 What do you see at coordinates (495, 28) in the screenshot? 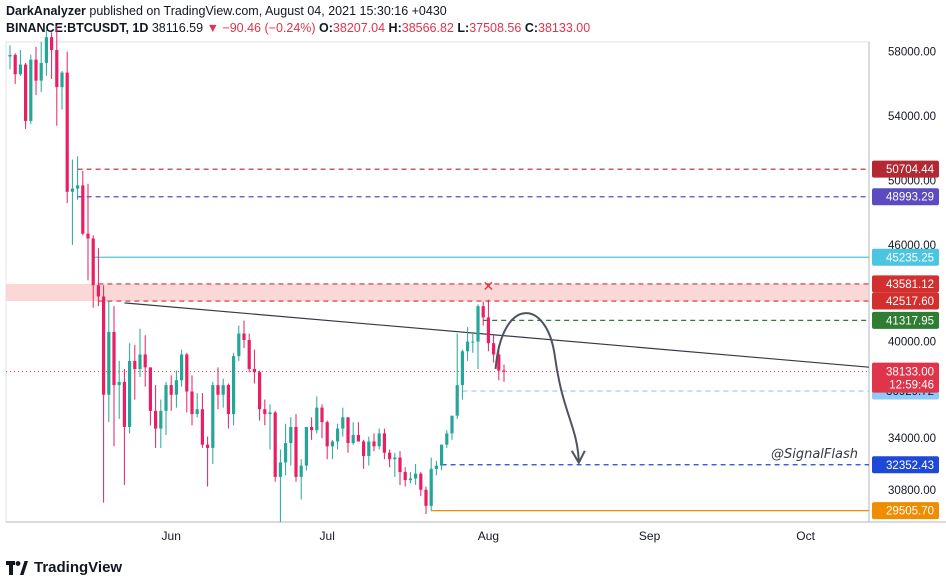
I see `low-value: 37508.56` at bounding box center [495, 28].